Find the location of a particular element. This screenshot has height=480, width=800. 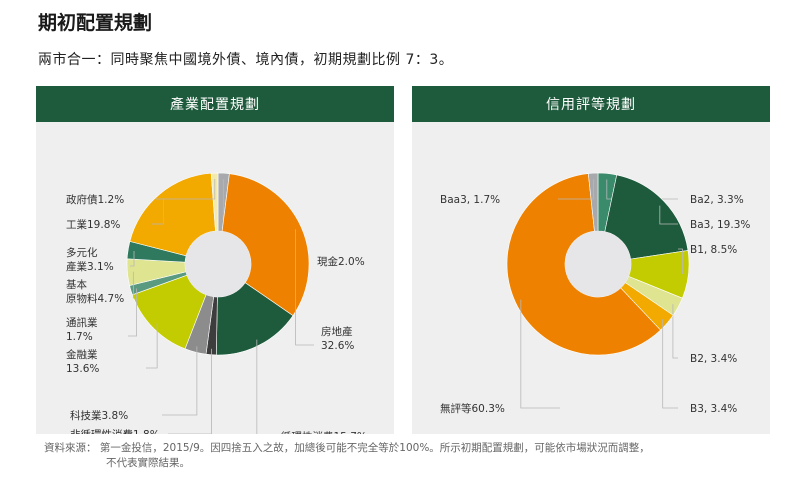

industry-slice-4-leader-line is located at coordinates (190, 391).